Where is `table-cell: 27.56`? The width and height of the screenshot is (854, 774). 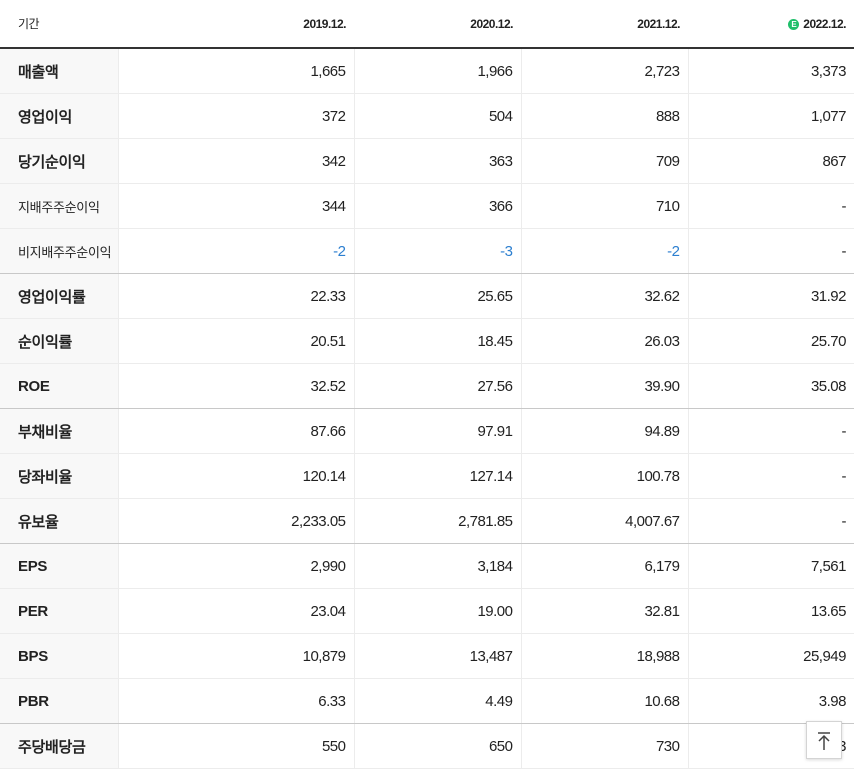 table-cell: 27.56 is located at coordinates (437, 386).